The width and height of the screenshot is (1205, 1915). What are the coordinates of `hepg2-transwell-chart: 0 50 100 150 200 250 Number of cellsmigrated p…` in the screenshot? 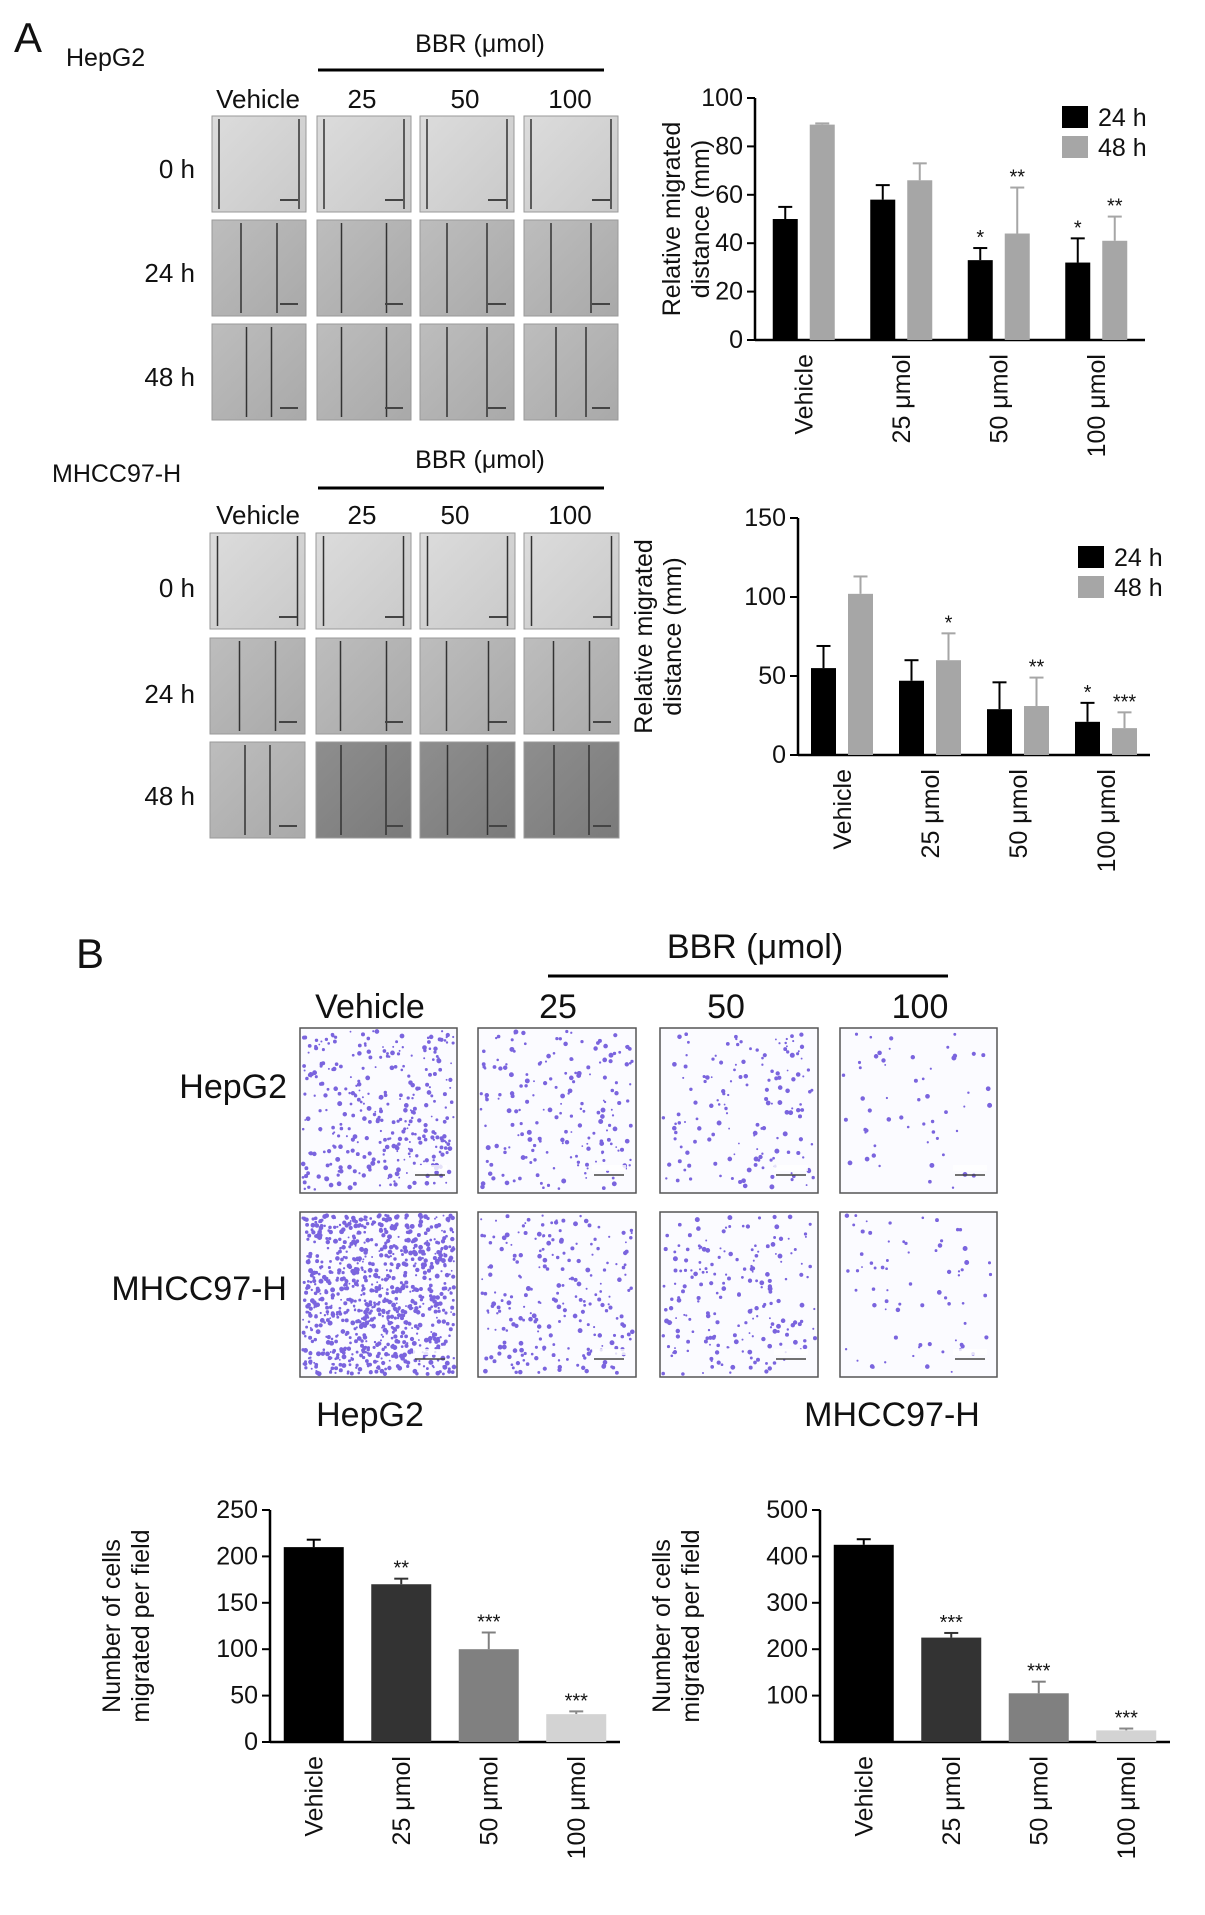 It's located at (359, 1677).